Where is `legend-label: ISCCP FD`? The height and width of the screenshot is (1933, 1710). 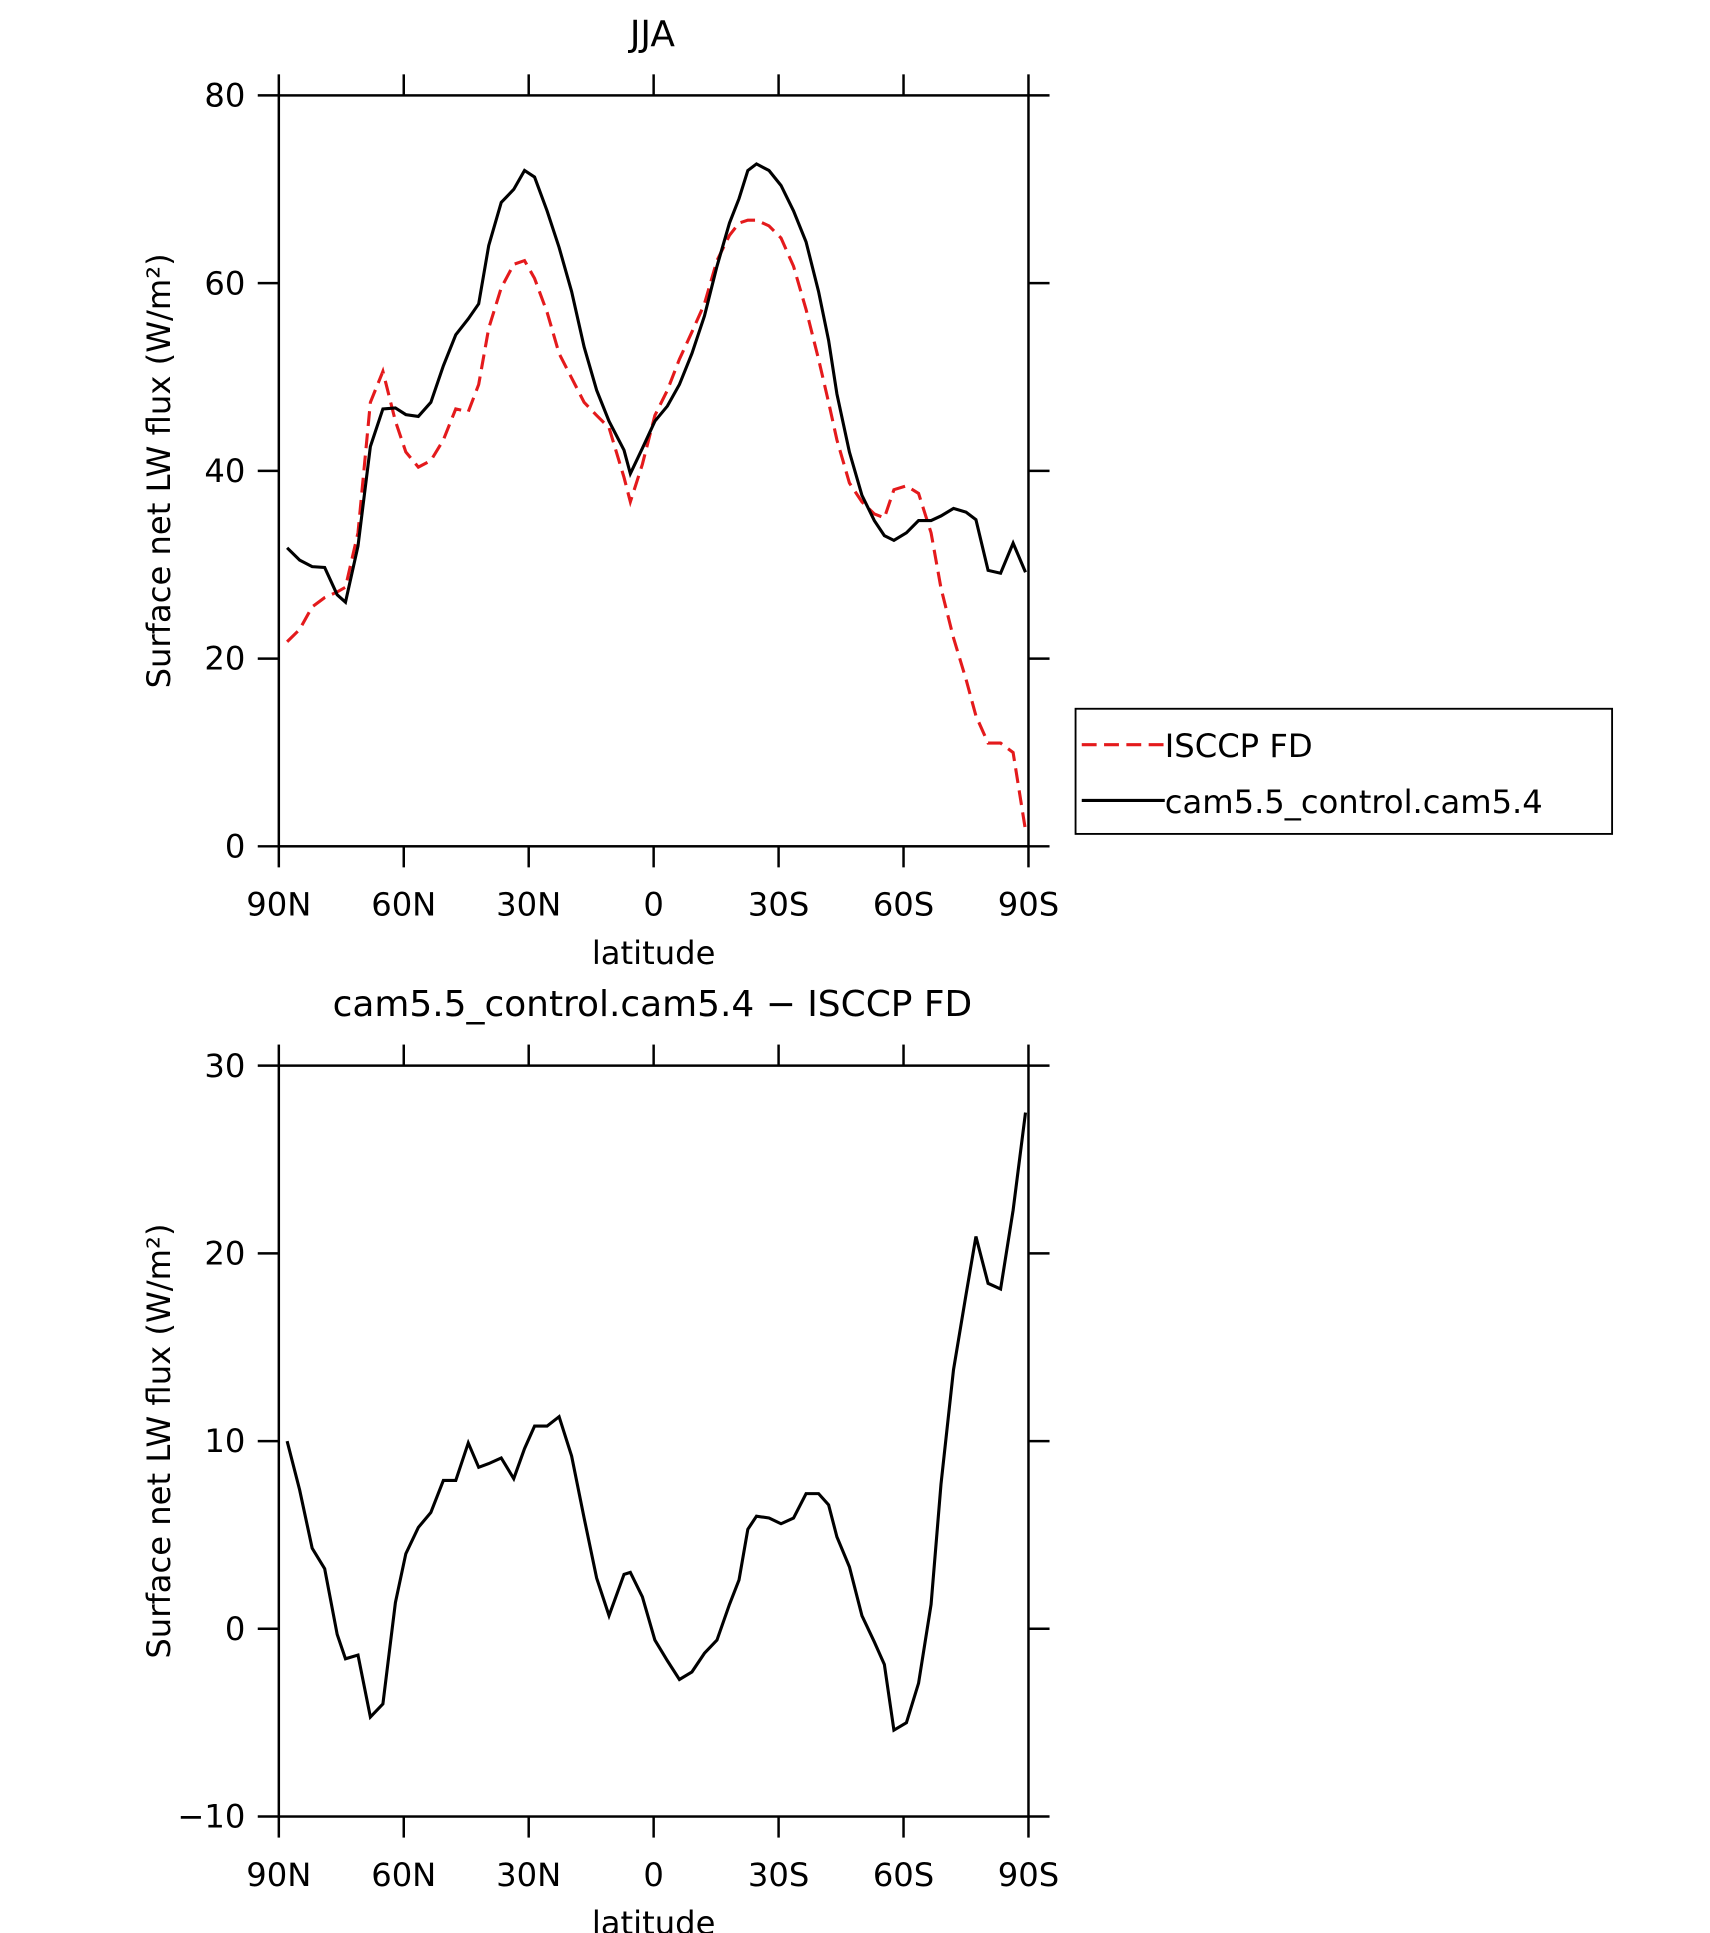
legend-label: ISCCP FD is located at coordinates (1239, 746).